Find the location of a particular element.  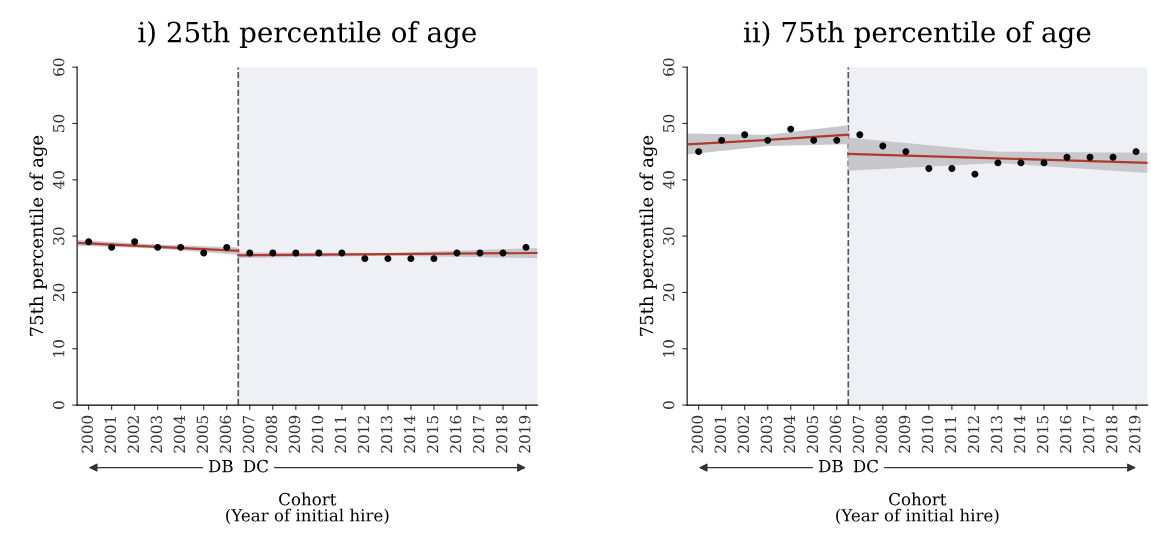

chart-title: i) 25th percentile of age is located at coordinates (307, 35).